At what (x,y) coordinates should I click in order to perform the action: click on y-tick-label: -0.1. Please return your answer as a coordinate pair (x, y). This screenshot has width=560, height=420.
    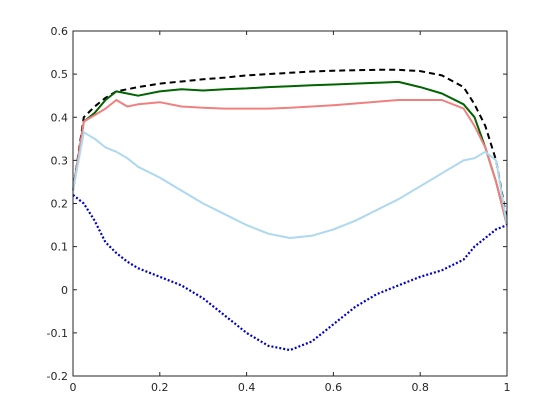
    Looking at the image, I should click on (57, 333).